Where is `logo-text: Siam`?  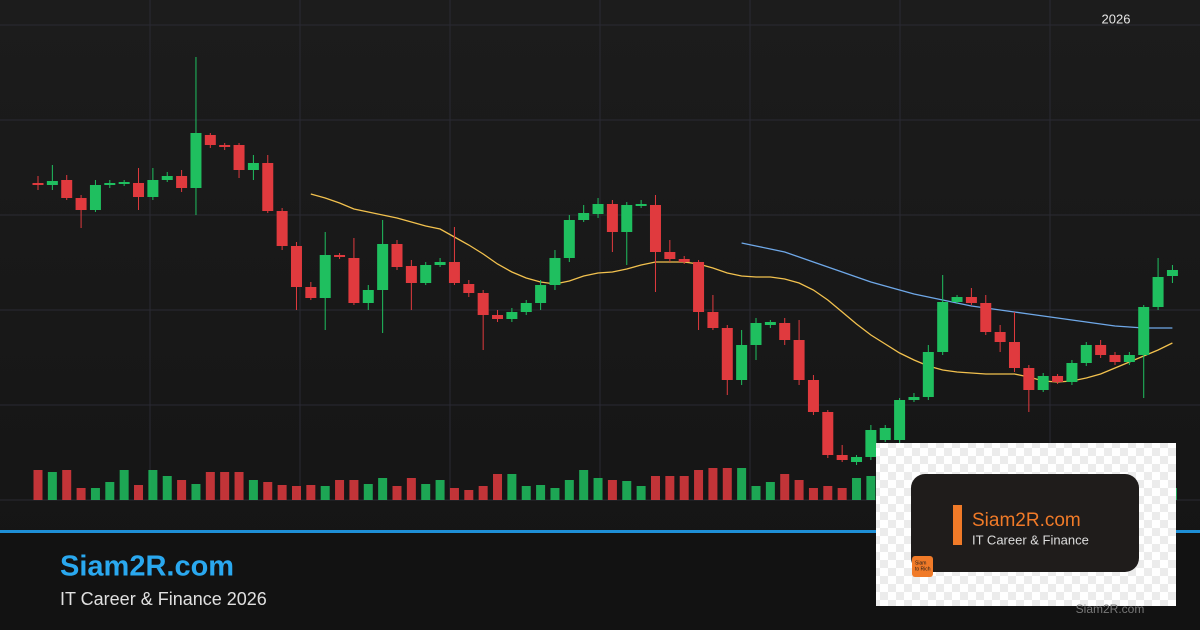 logo-text: Siam is located at coordinates (920, 563).